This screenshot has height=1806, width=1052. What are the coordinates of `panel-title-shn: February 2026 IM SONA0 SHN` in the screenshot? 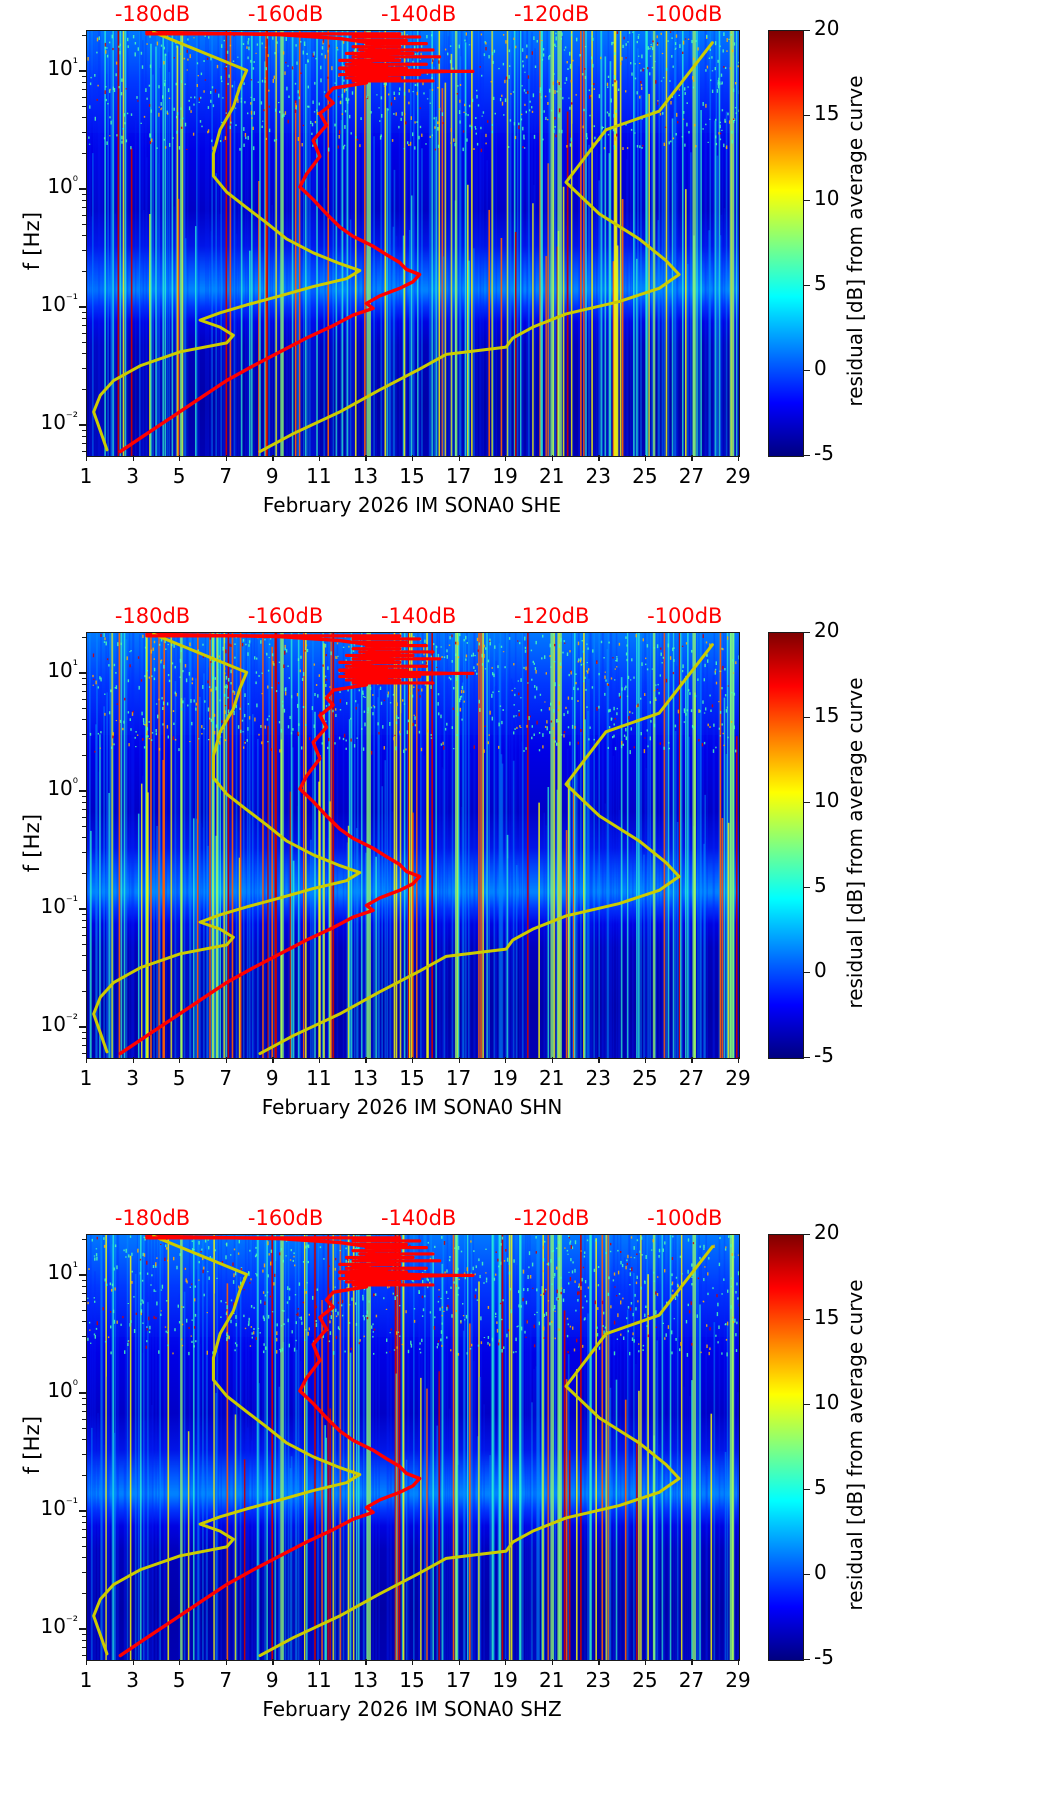 It's located at (412, 1107).